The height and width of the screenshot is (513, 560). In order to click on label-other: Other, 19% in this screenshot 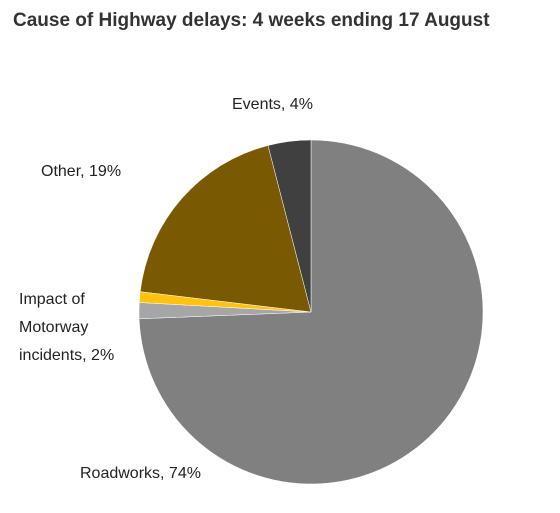, I will do `click(81, 171)`.